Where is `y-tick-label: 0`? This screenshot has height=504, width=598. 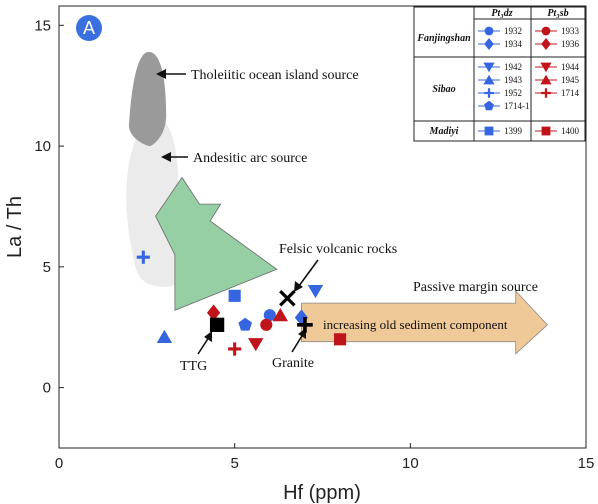
y-tick-label: 0 is located at coordinates (47, 388).